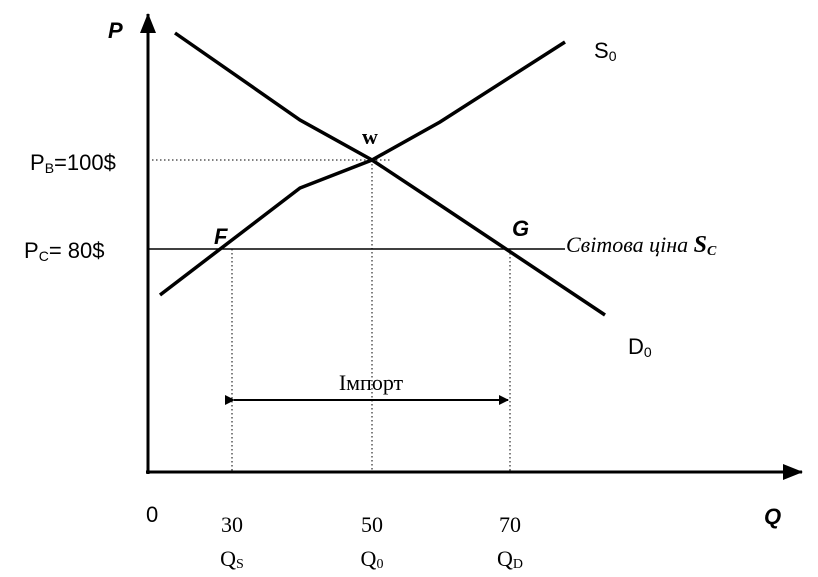 The image size is (818, 577). What do you see at coordinates (601, 50) in the screenshot?
I see `curve-letter: S` at bounding box center [601, 50].